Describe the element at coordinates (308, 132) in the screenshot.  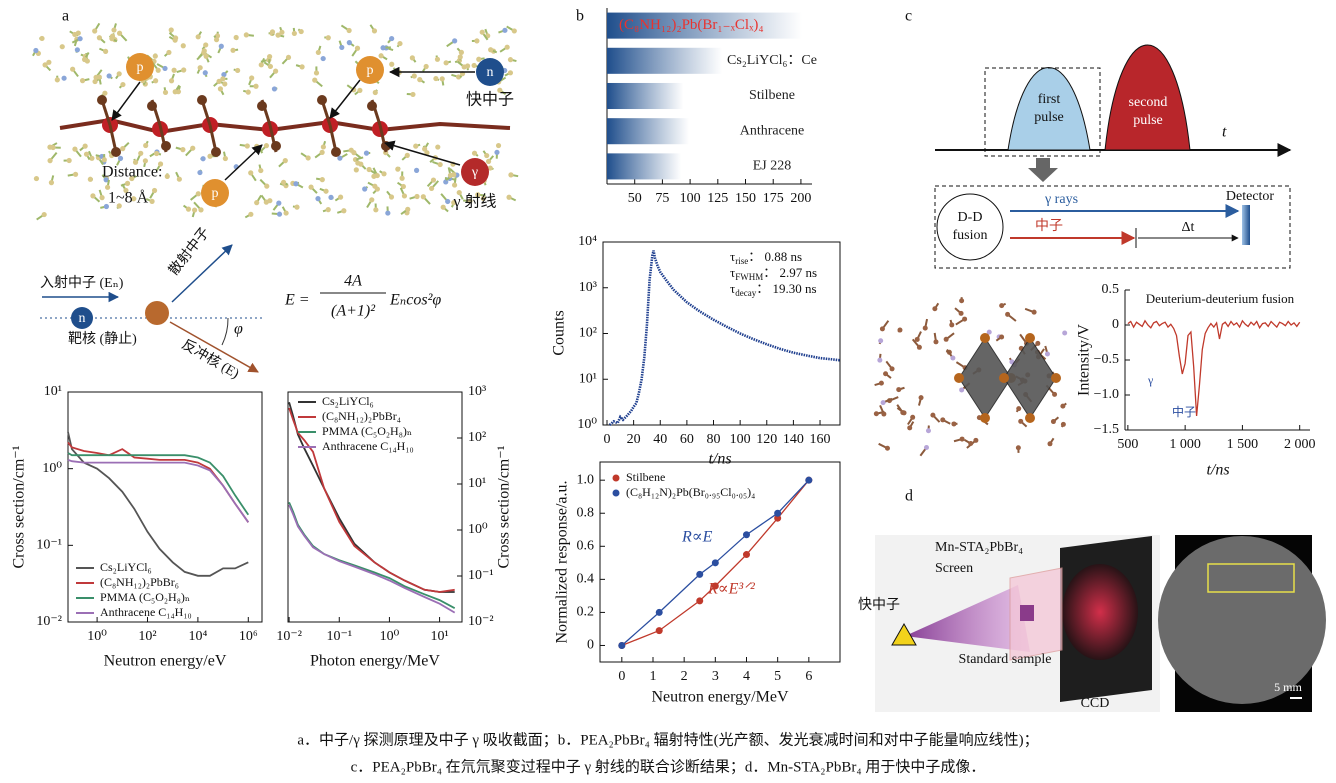
I see `structure-diagram: p p p n γ 快中子 γ 射线 Distance: 1~8 Å` at that location.